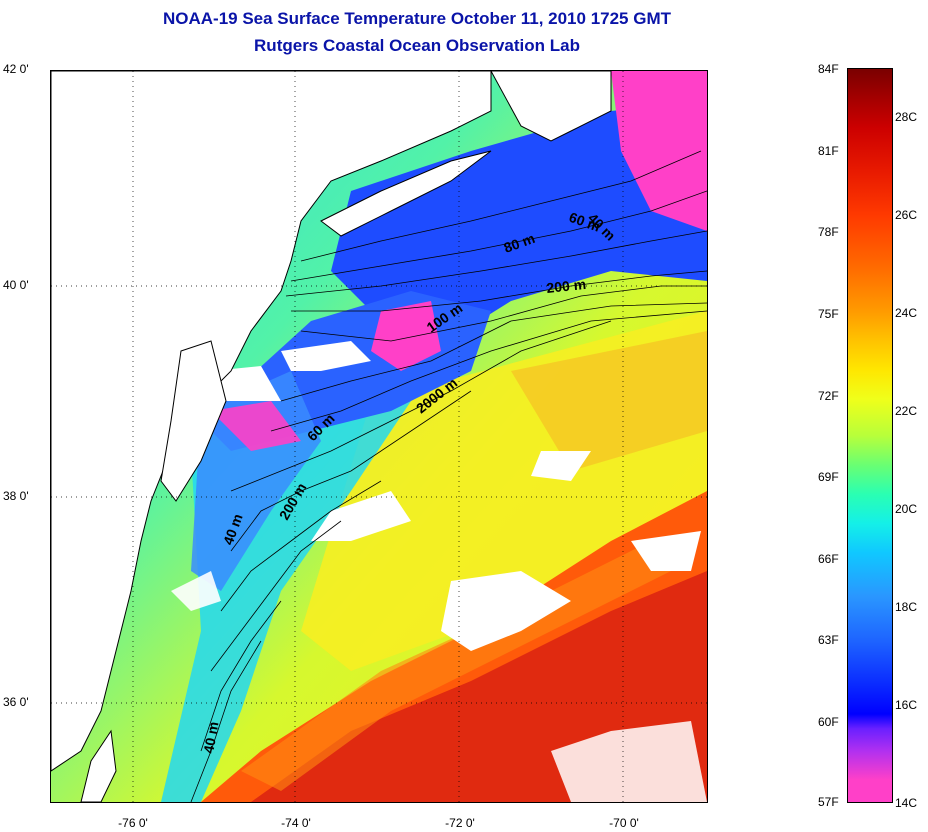 The image size is (928, 832). What do you see at coordinates (828, 722) in the screenshot?
I see `colorbar-f-60: 60F` at bounding box center [828, 722].